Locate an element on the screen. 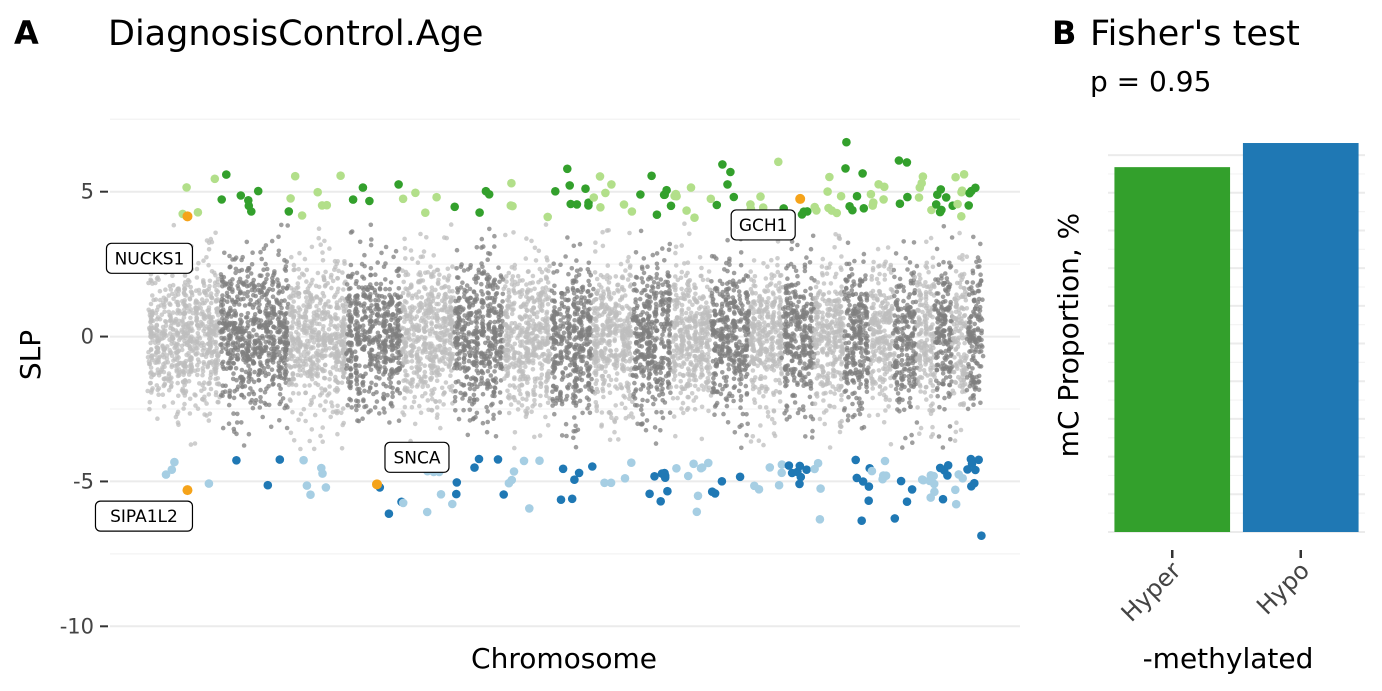 This screenshot has width=1382, height=691. hypo-significant-point is located at coordinates (498, 459).